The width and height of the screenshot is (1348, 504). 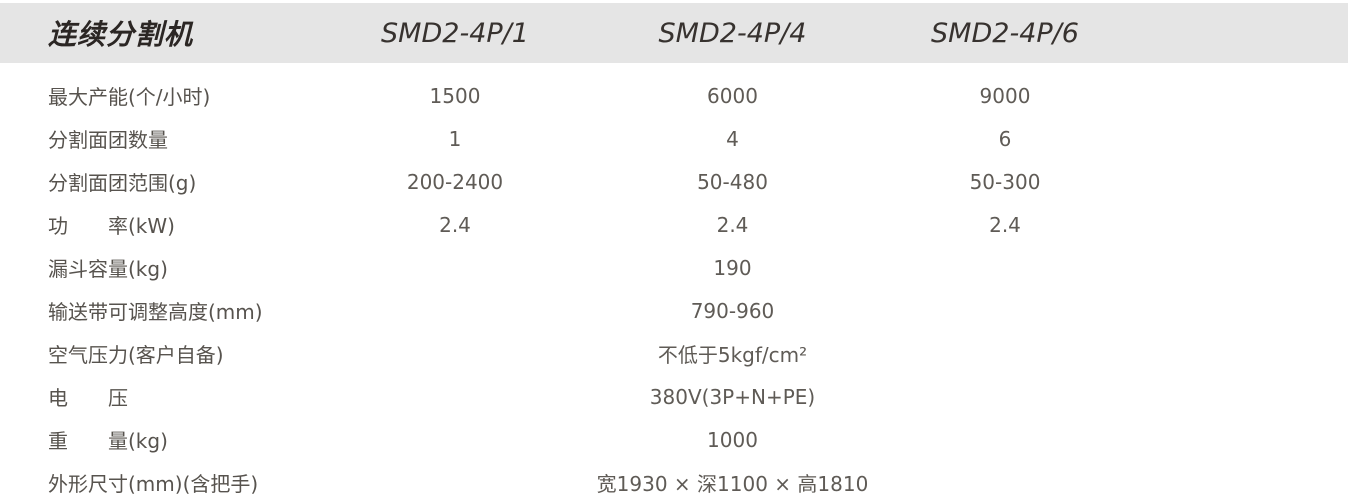 What do you see at coordinates (153, 484) in the screenshot?
I see `row-label: 外形尺寸(mm)(含把手)` at bounding box center [153, 484].